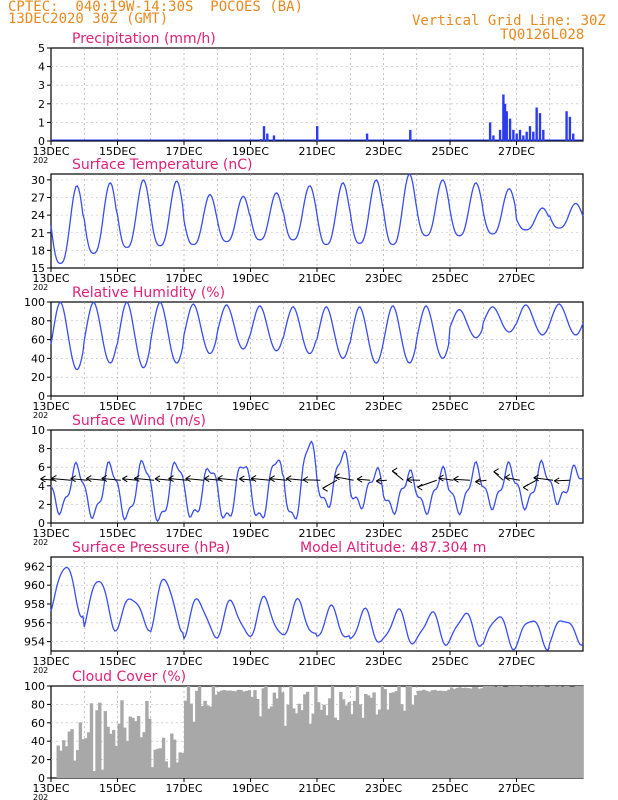  What do you see at coordinates (162, 165) in the screenshot?
I see `temp-title: Surface Temperature (nC)` at bounding box center [162, 165].